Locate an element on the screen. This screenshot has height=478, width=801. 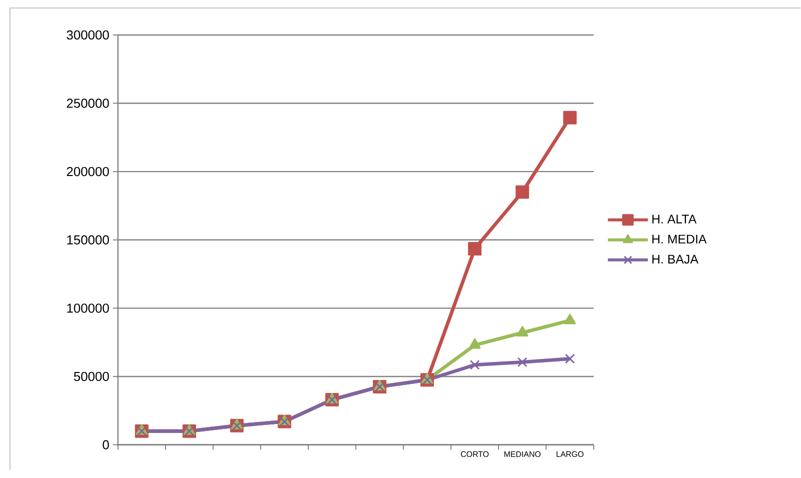
y-tick-label: 300000 is located at coordinates (87, 35).